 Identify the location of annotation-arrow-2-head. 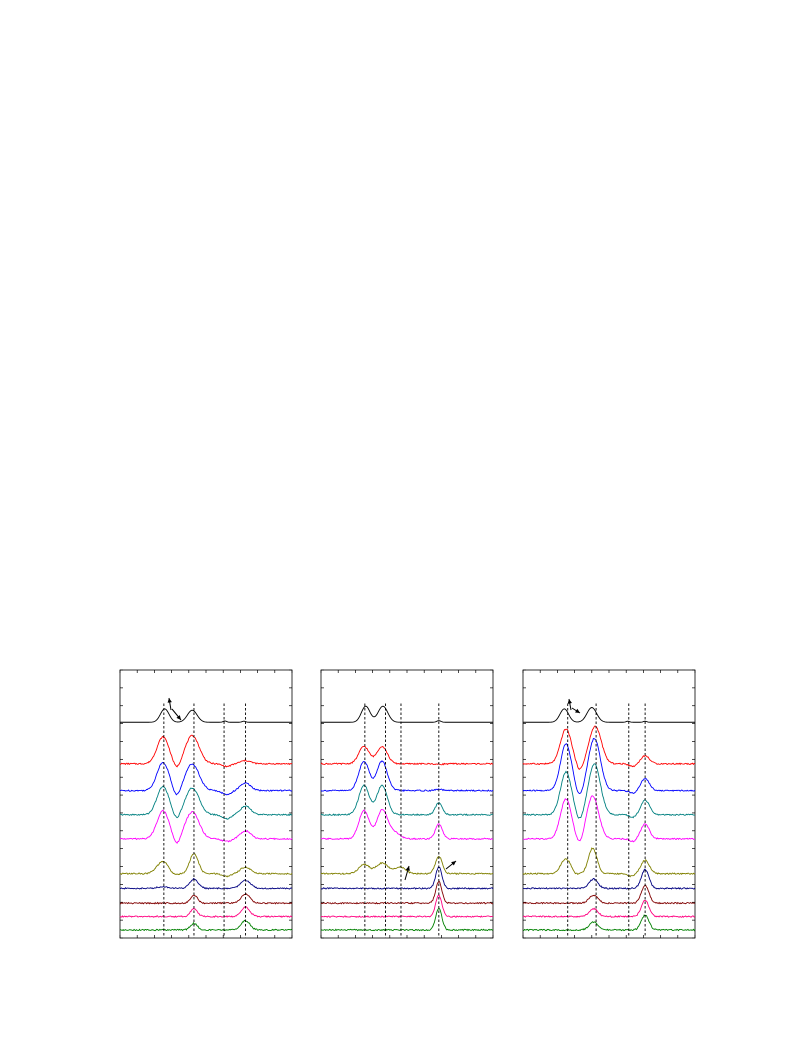
(178, 717).